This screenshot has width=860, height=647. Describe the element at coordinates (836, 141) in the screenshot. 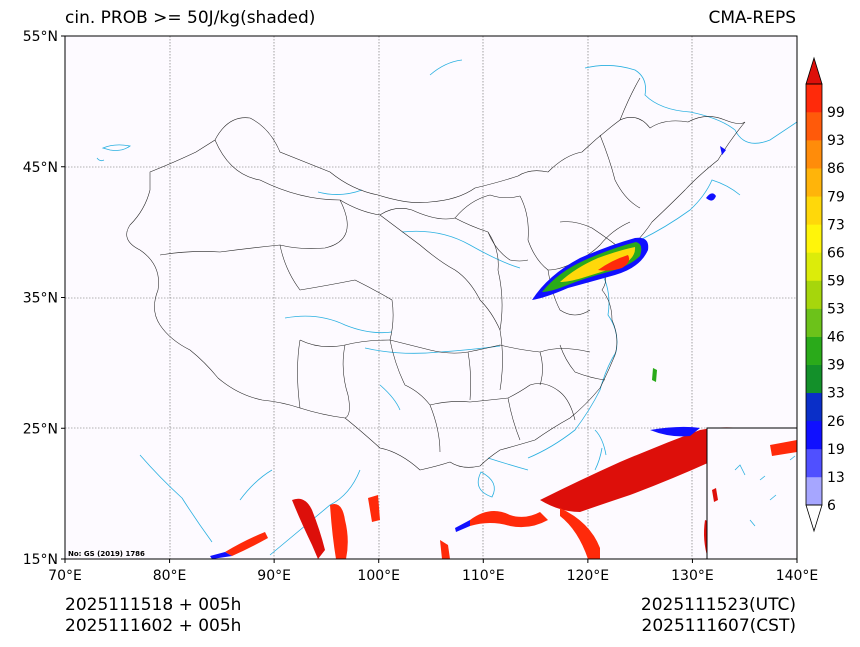

I see `colorbar-label: 93` at that location.